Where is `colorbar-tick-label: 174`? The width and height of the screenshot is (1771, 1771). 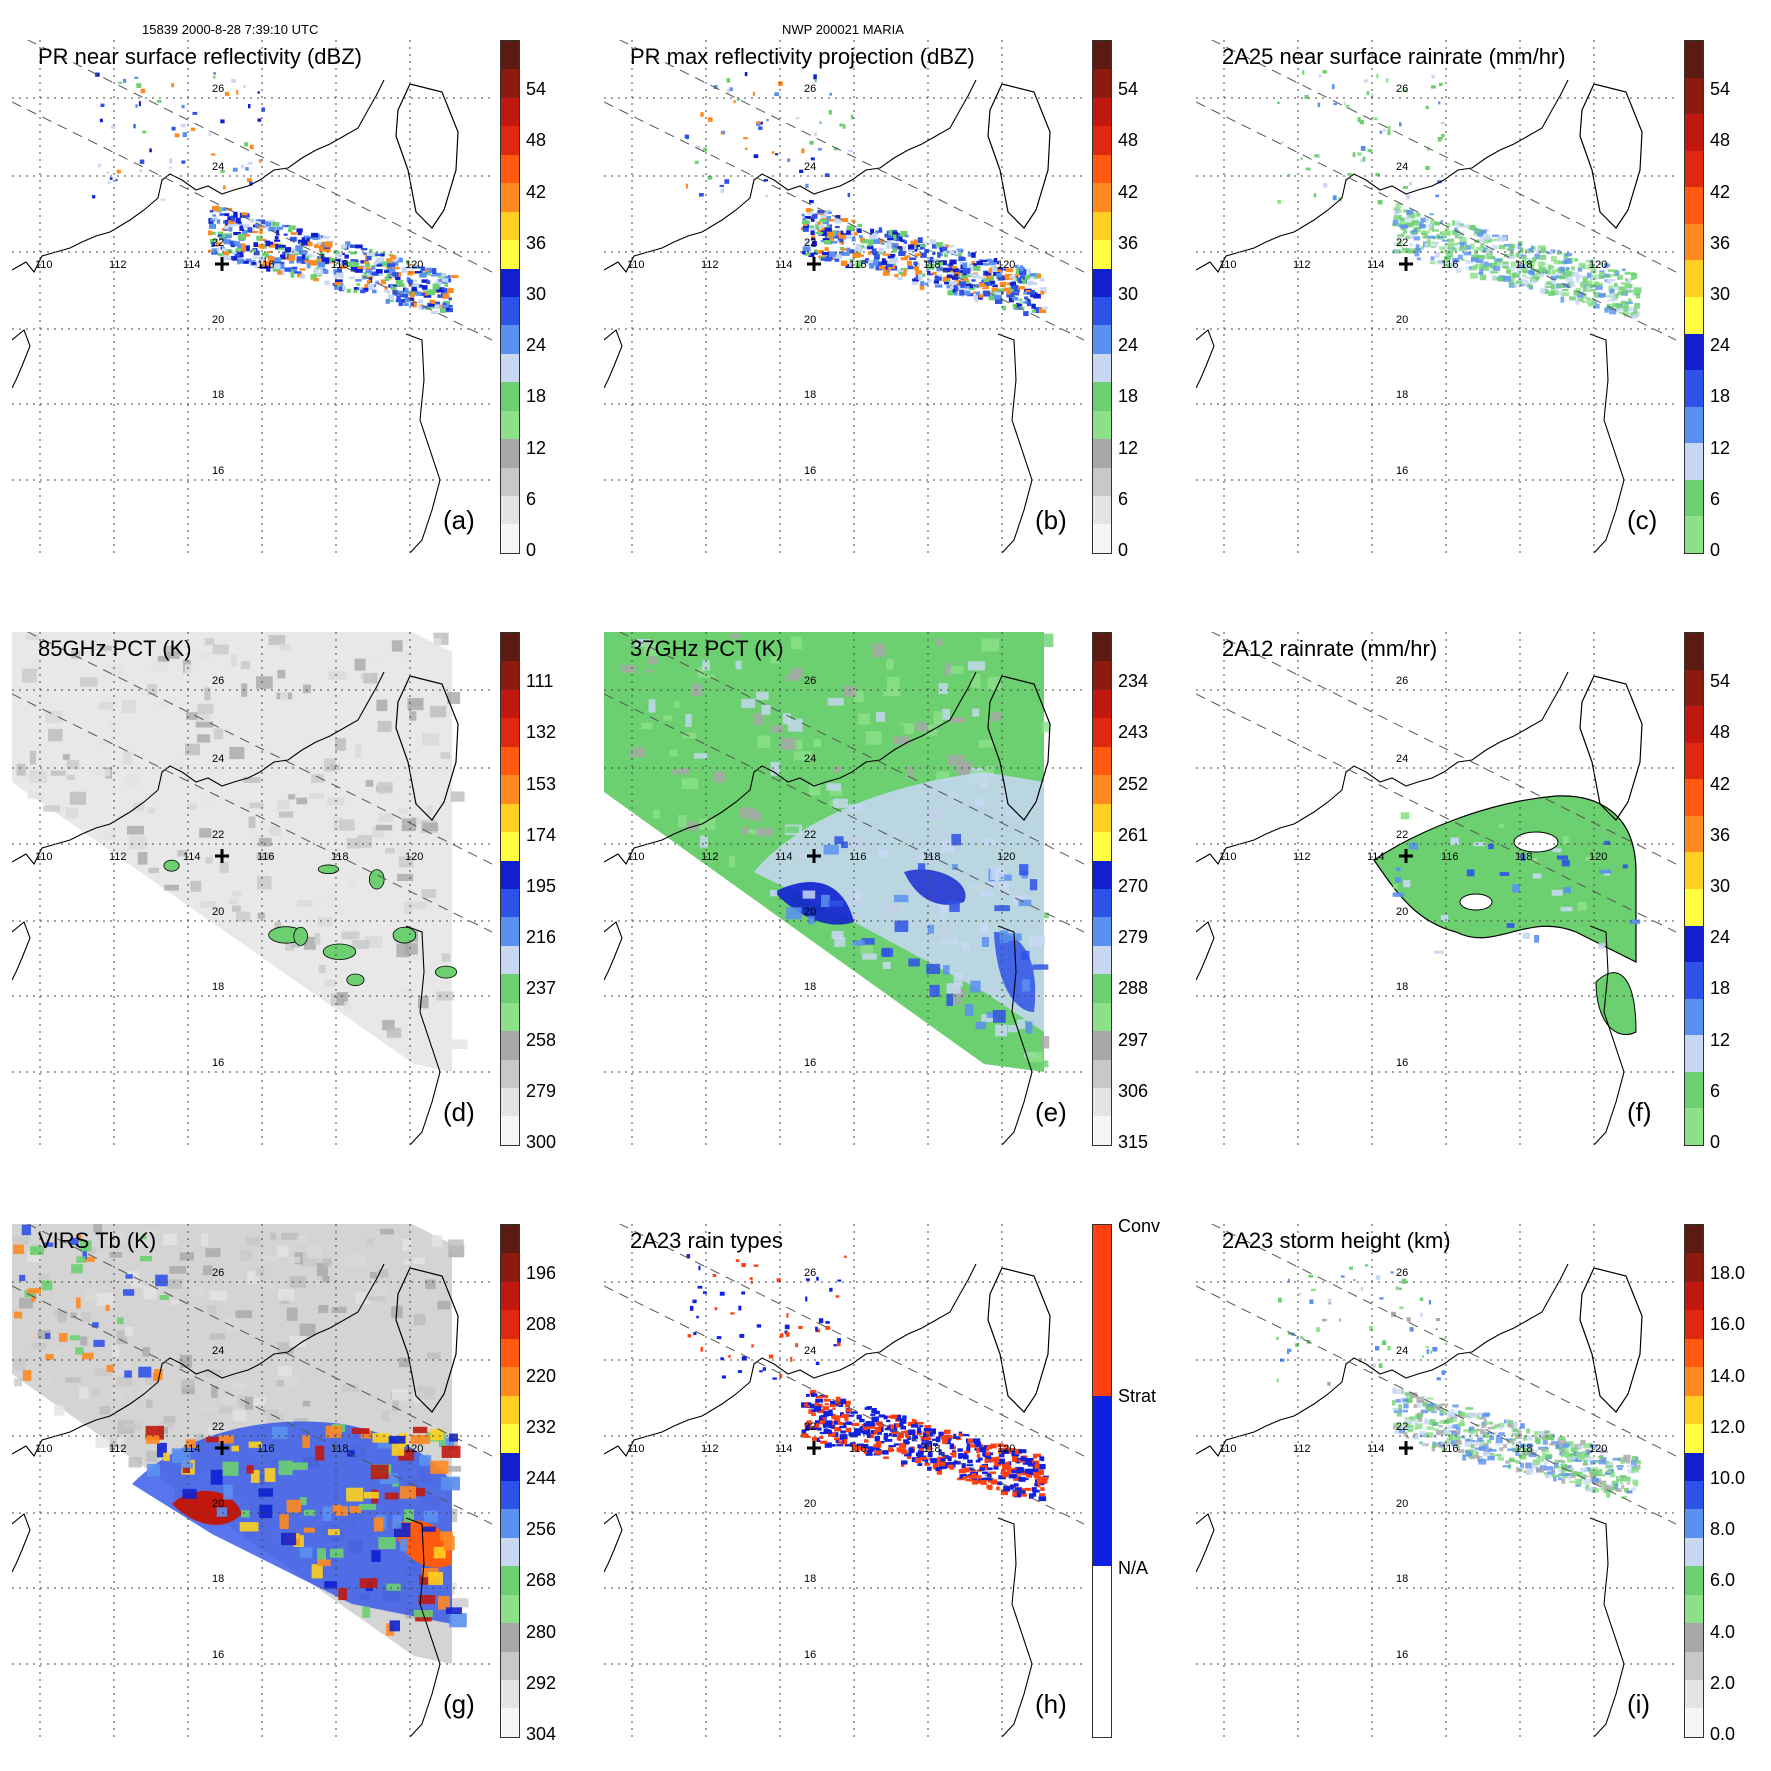 colorbar-tick-label: 174 is located at coordinates (541, 834).